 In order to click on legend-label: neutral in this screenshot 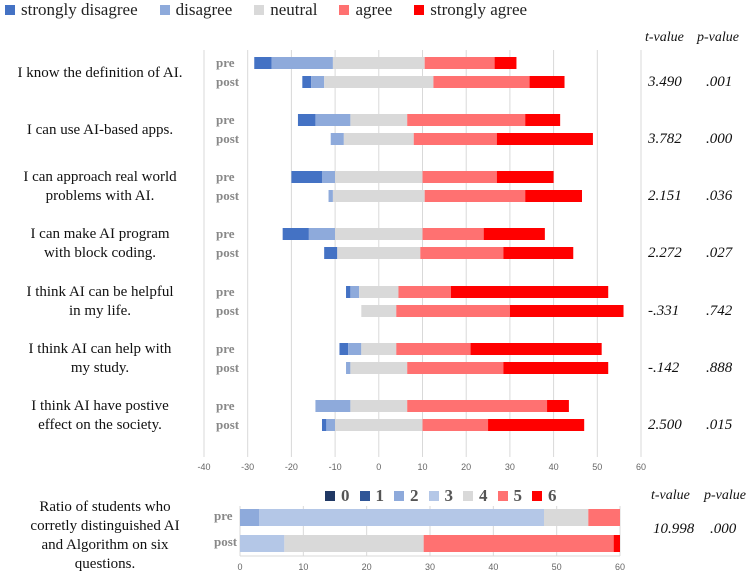, I will do `click(294, 9)`.